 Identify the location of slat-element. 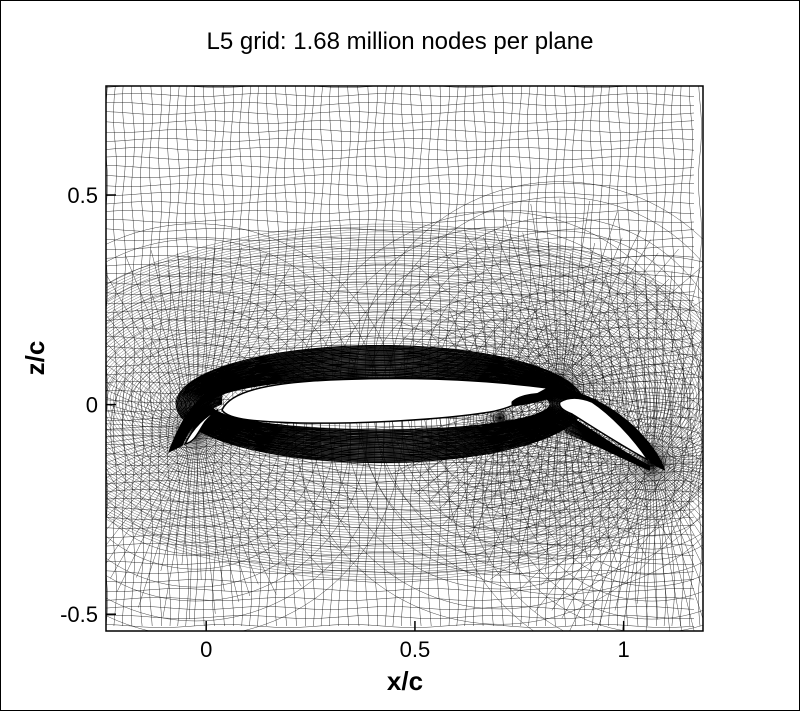
(201, 427).